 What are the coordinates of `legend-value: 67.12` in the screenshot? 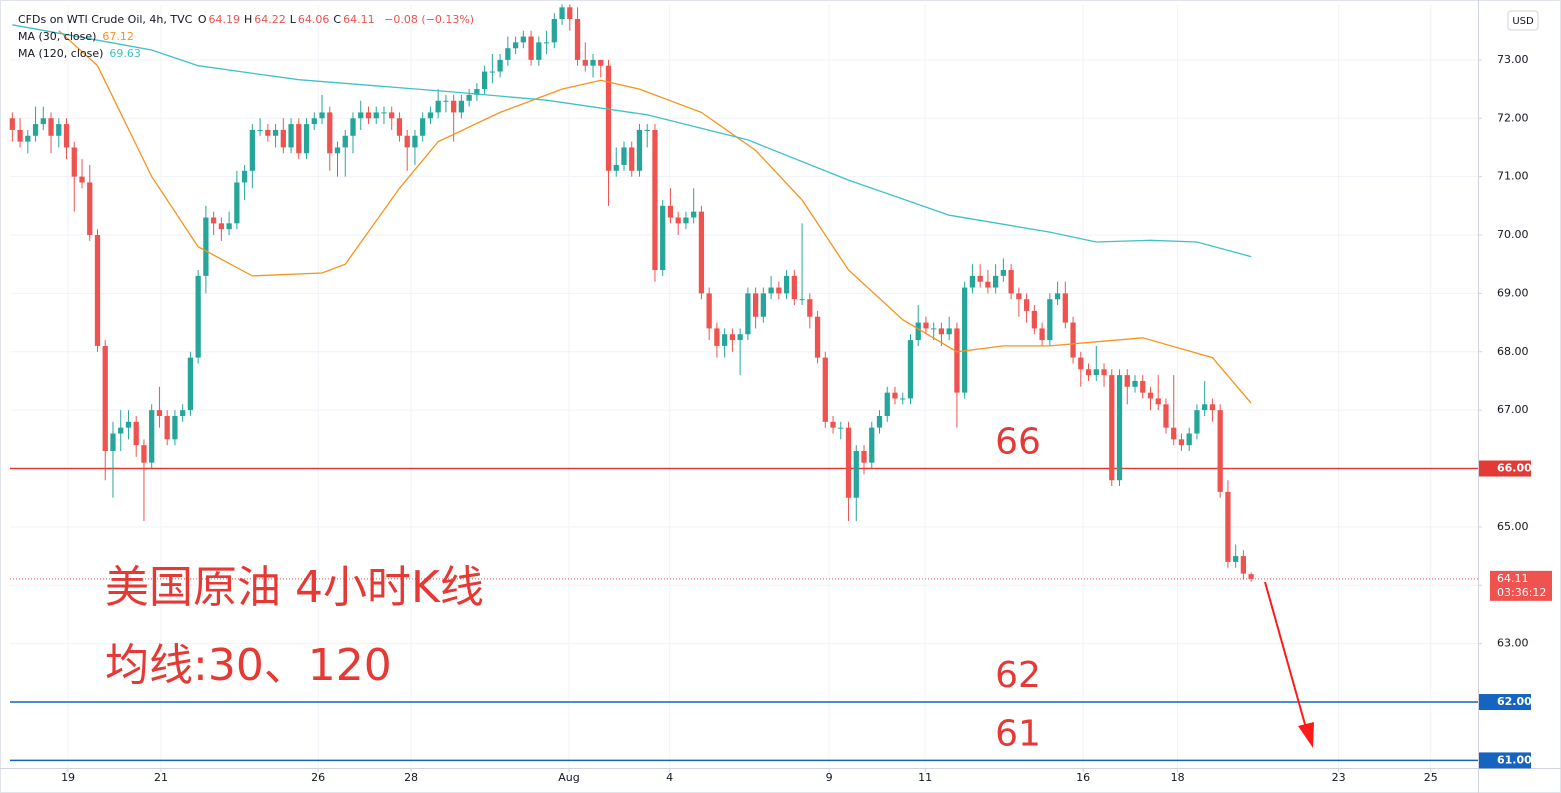 It's located at (118, 36).